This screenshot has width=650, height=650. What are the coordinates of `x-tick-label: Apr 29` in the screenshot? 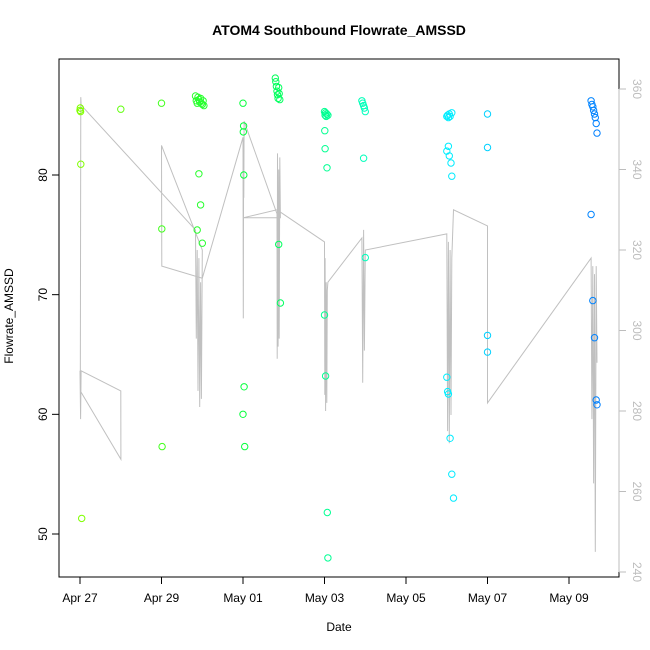 It's located at (162, 598).